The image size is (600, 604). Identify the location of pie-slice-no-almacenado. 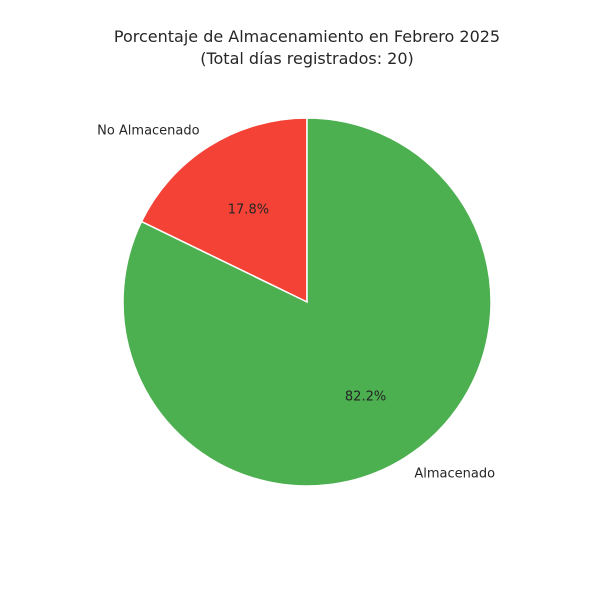
(224, 210).